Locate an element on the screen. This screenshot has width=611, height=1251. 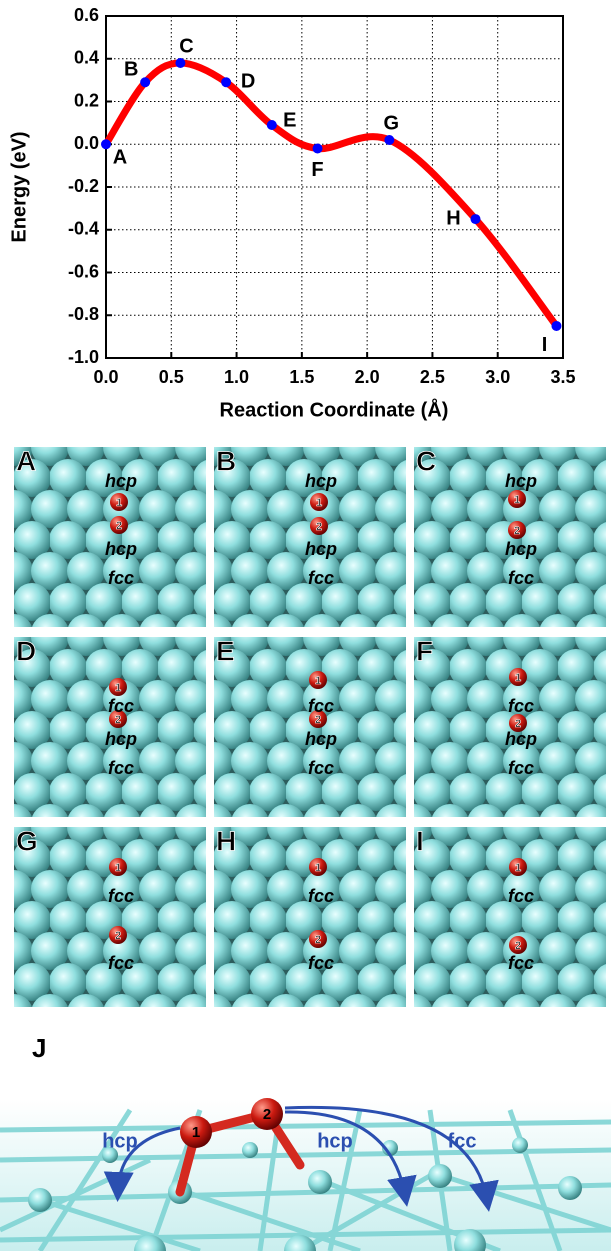
x-tick-label: 2.5 is located at coordinates (432, 377).